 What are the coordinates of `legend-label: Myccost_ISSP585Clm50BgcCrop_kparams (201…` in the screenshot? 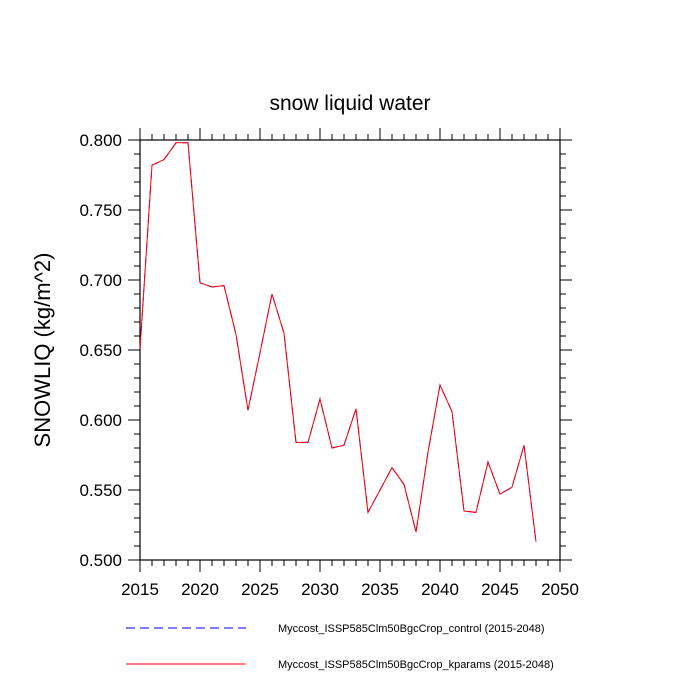 It's located at (416, 665).